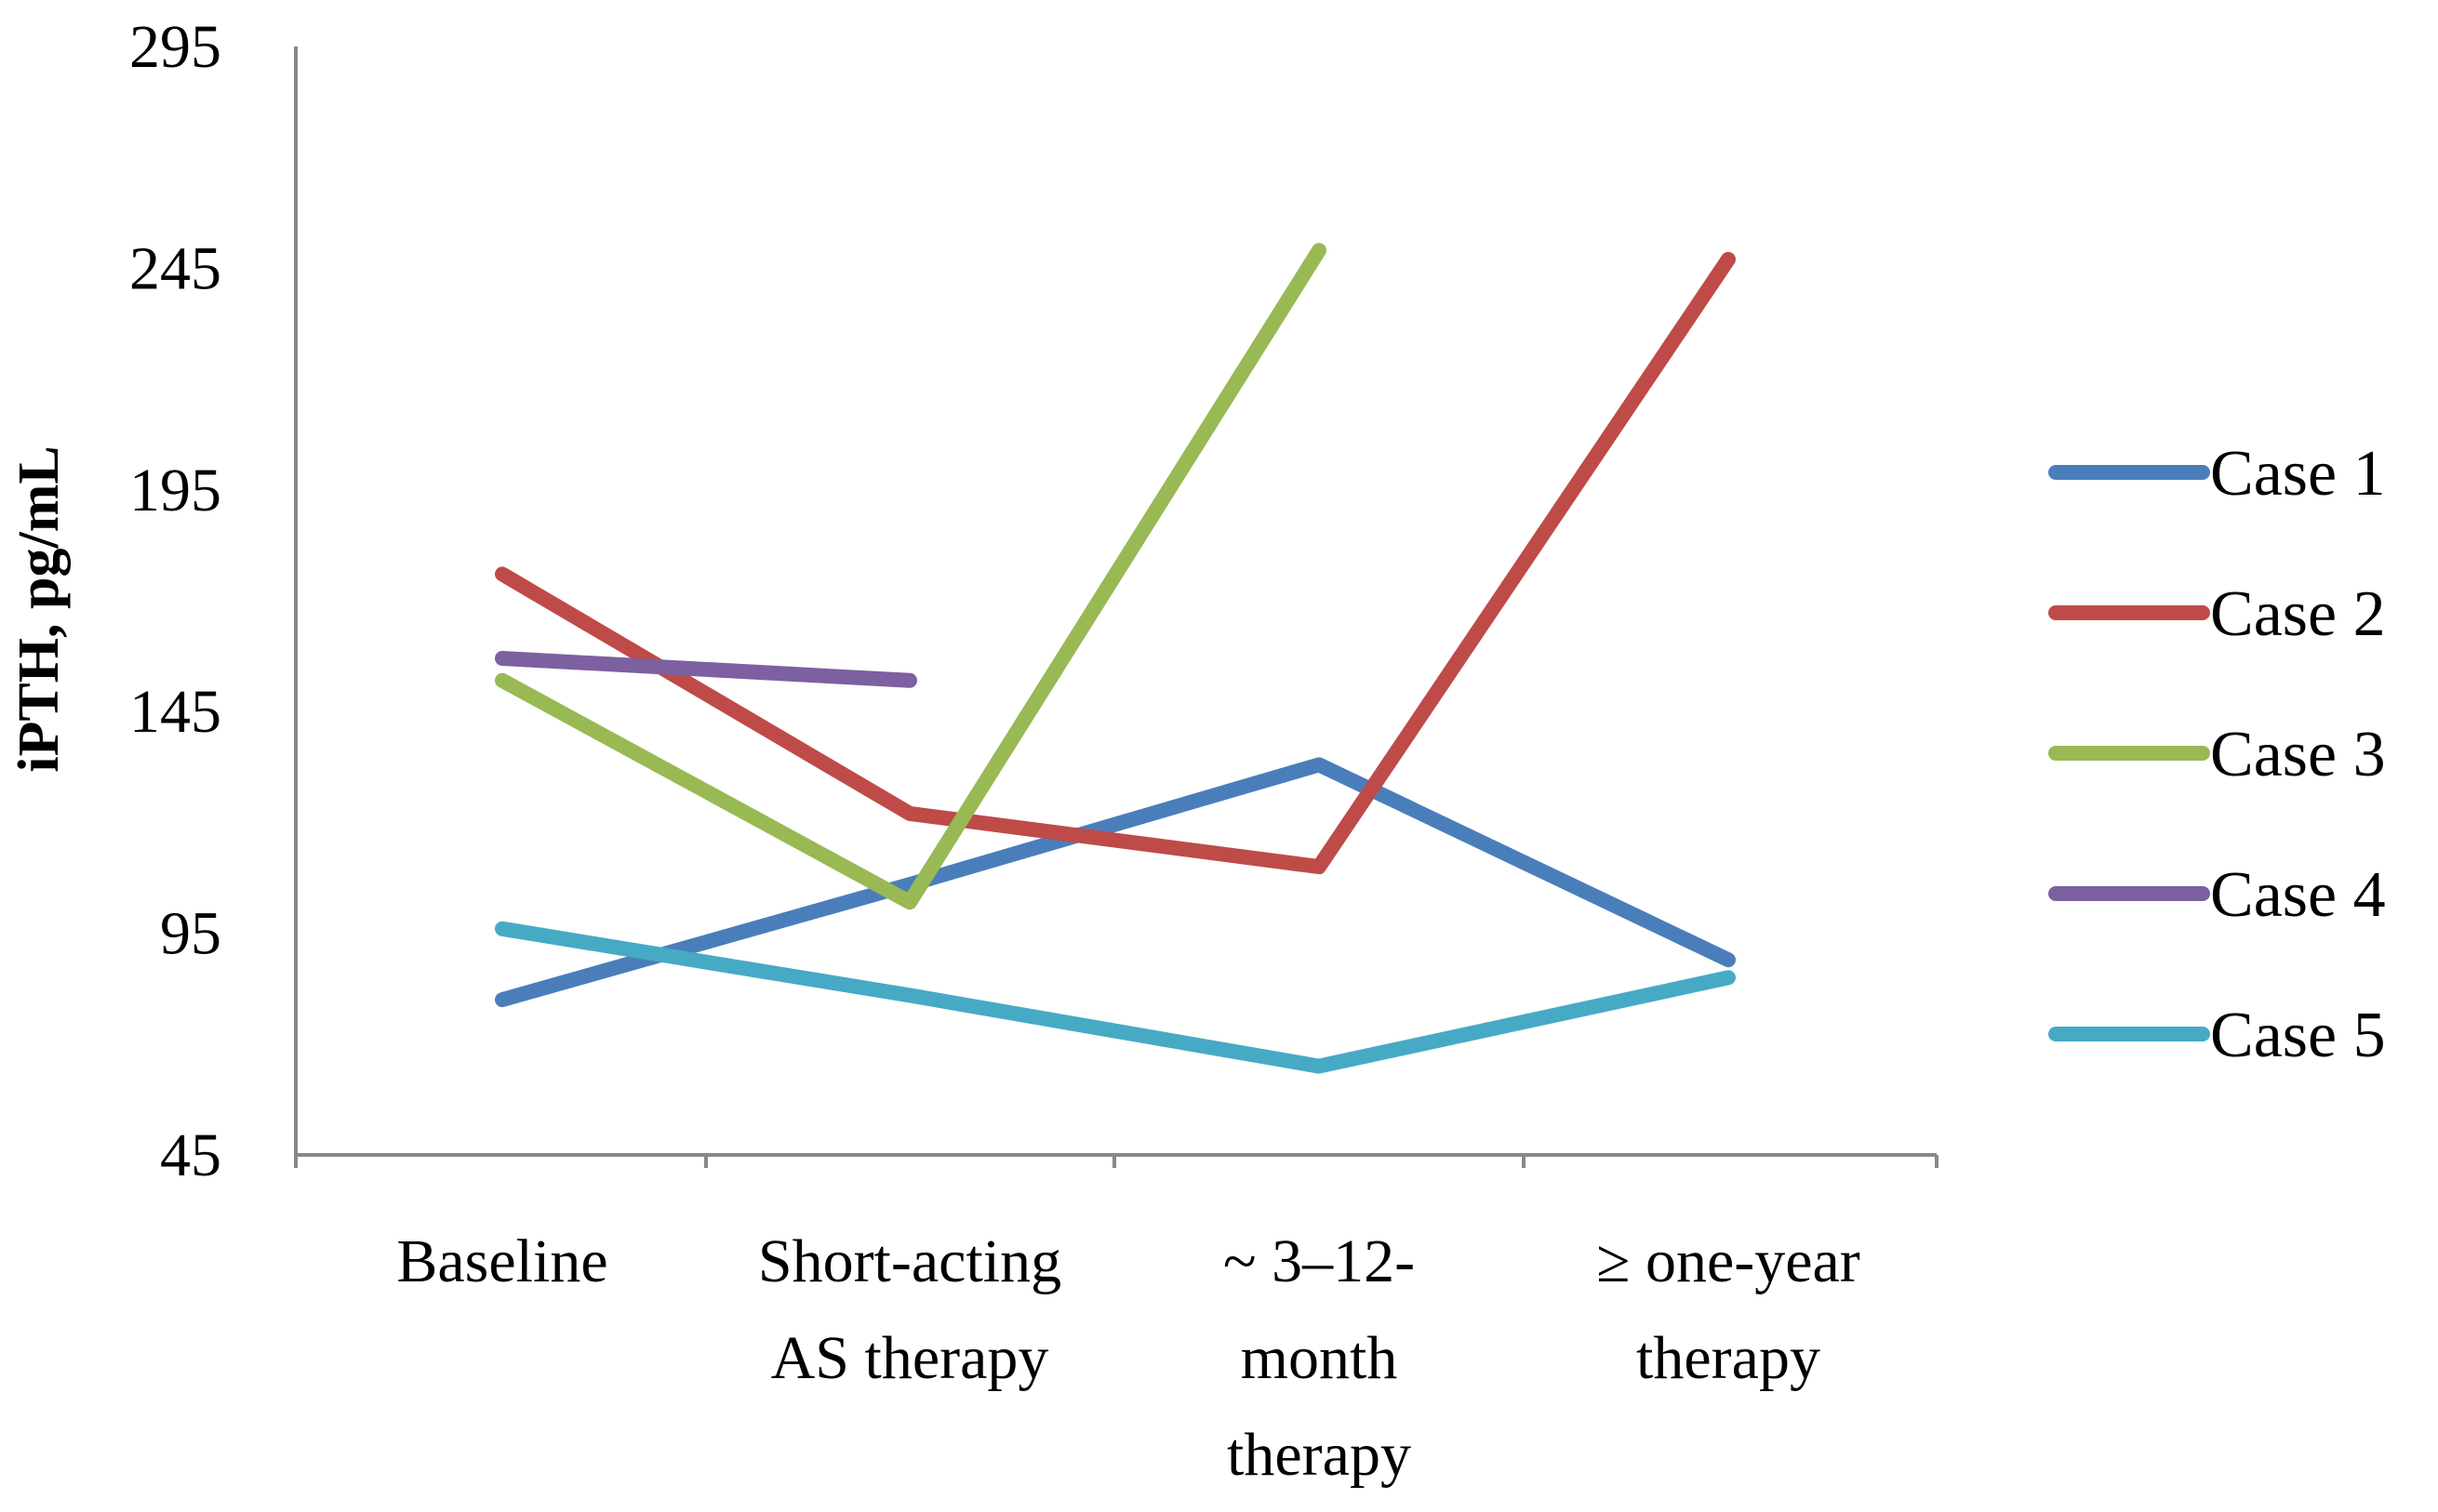 This screenshot has width=2438, height=1512. I want to click on y-tick-label: 245, so click(175, 268).